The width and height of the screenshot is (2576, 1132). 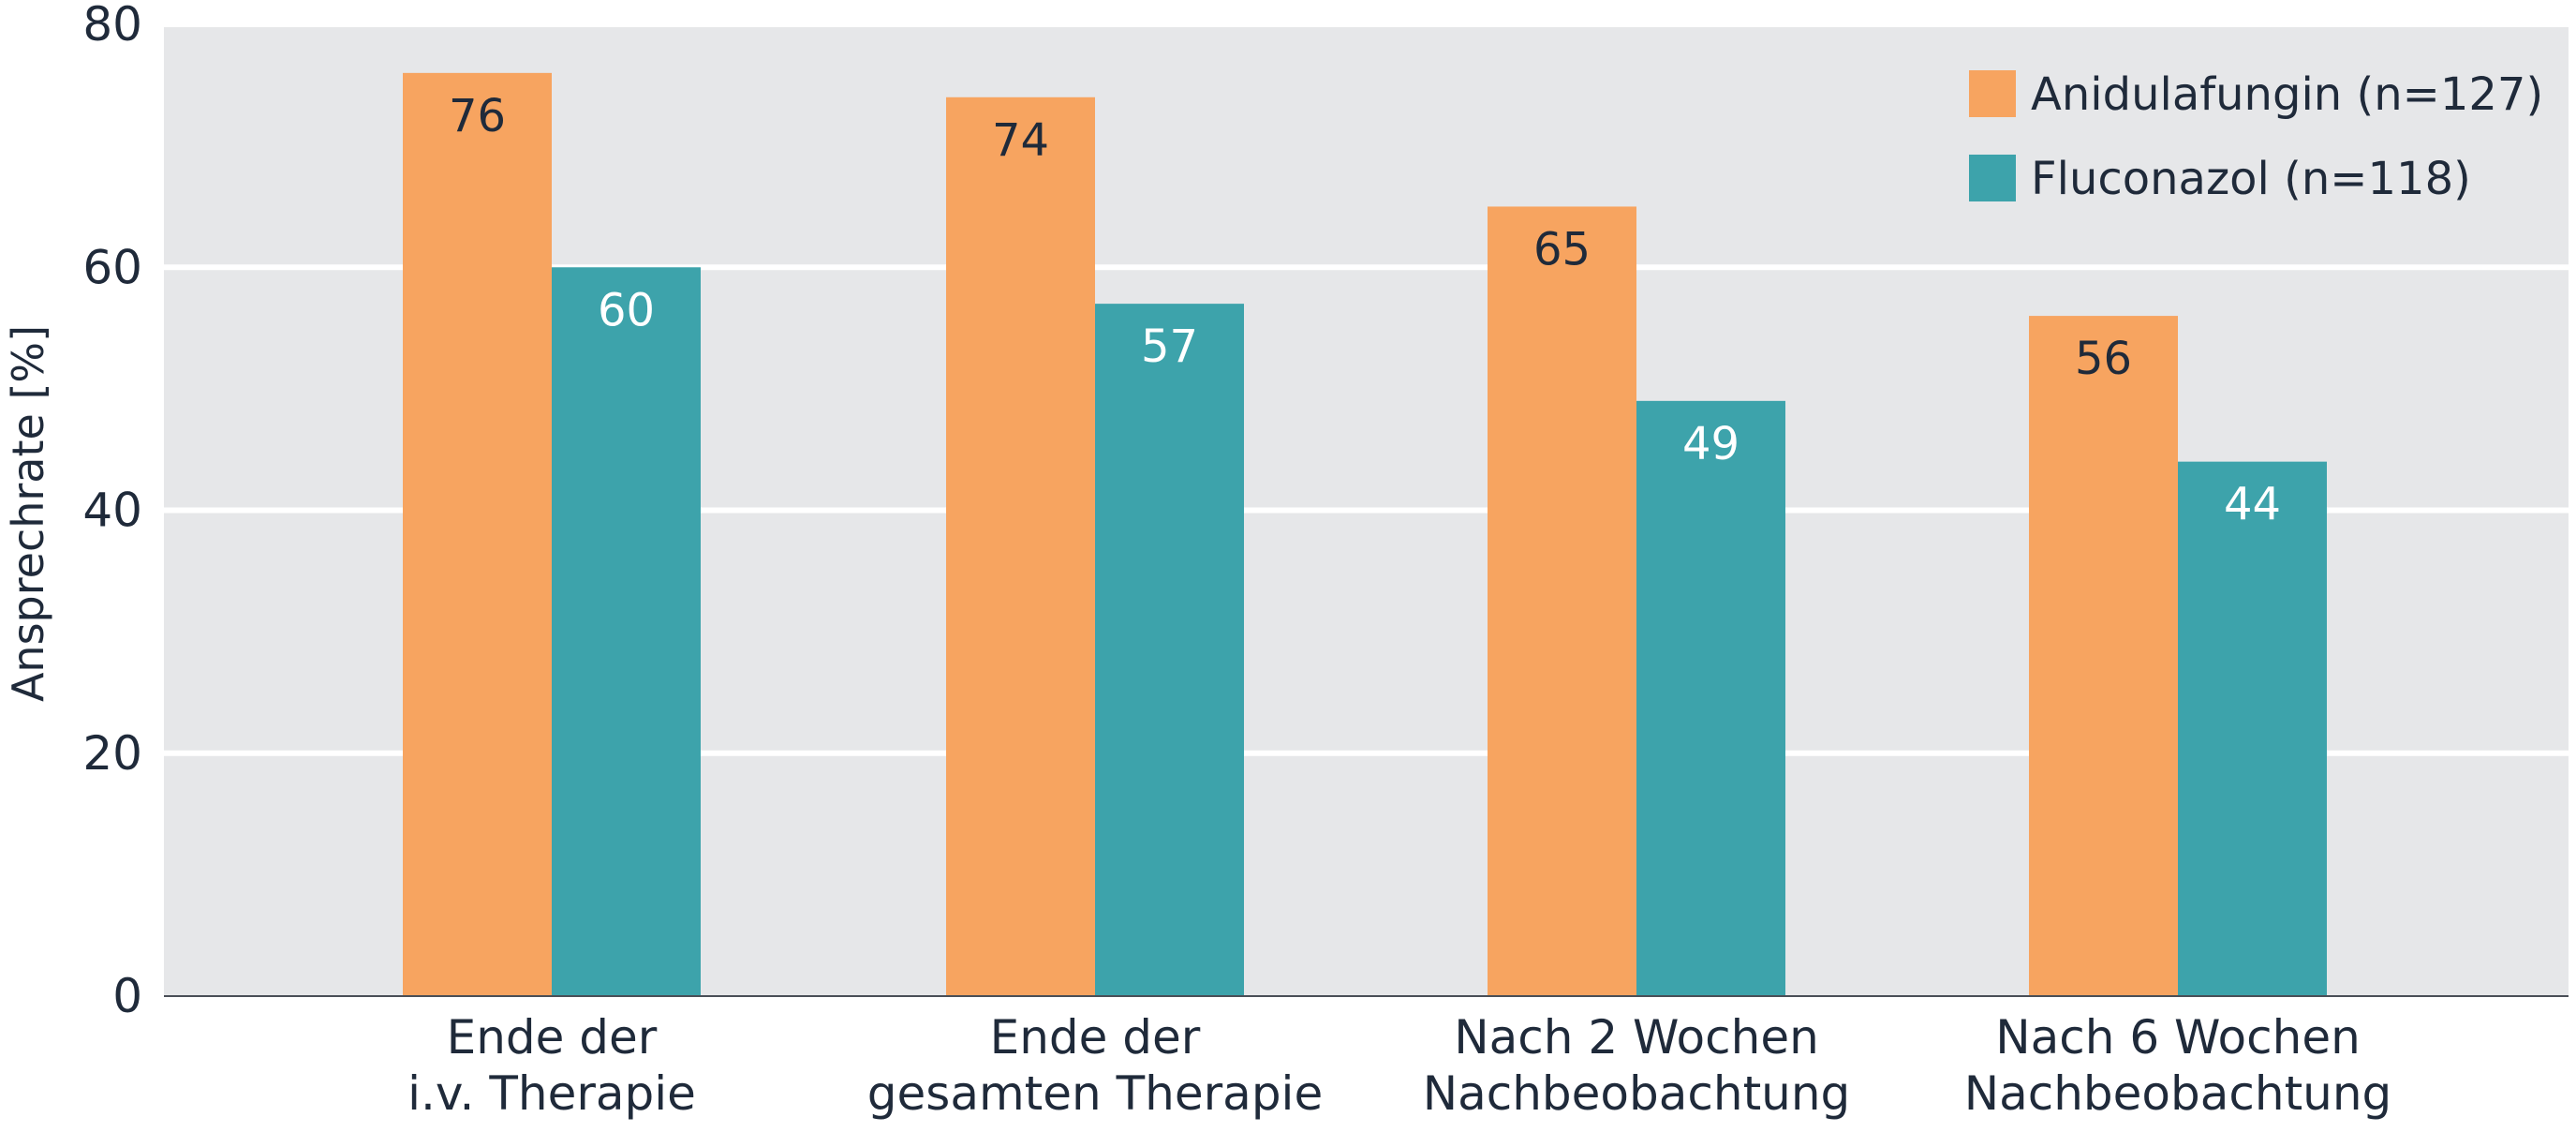 I want to click on bar-value-label: 57, so click(x=1169, y=346).